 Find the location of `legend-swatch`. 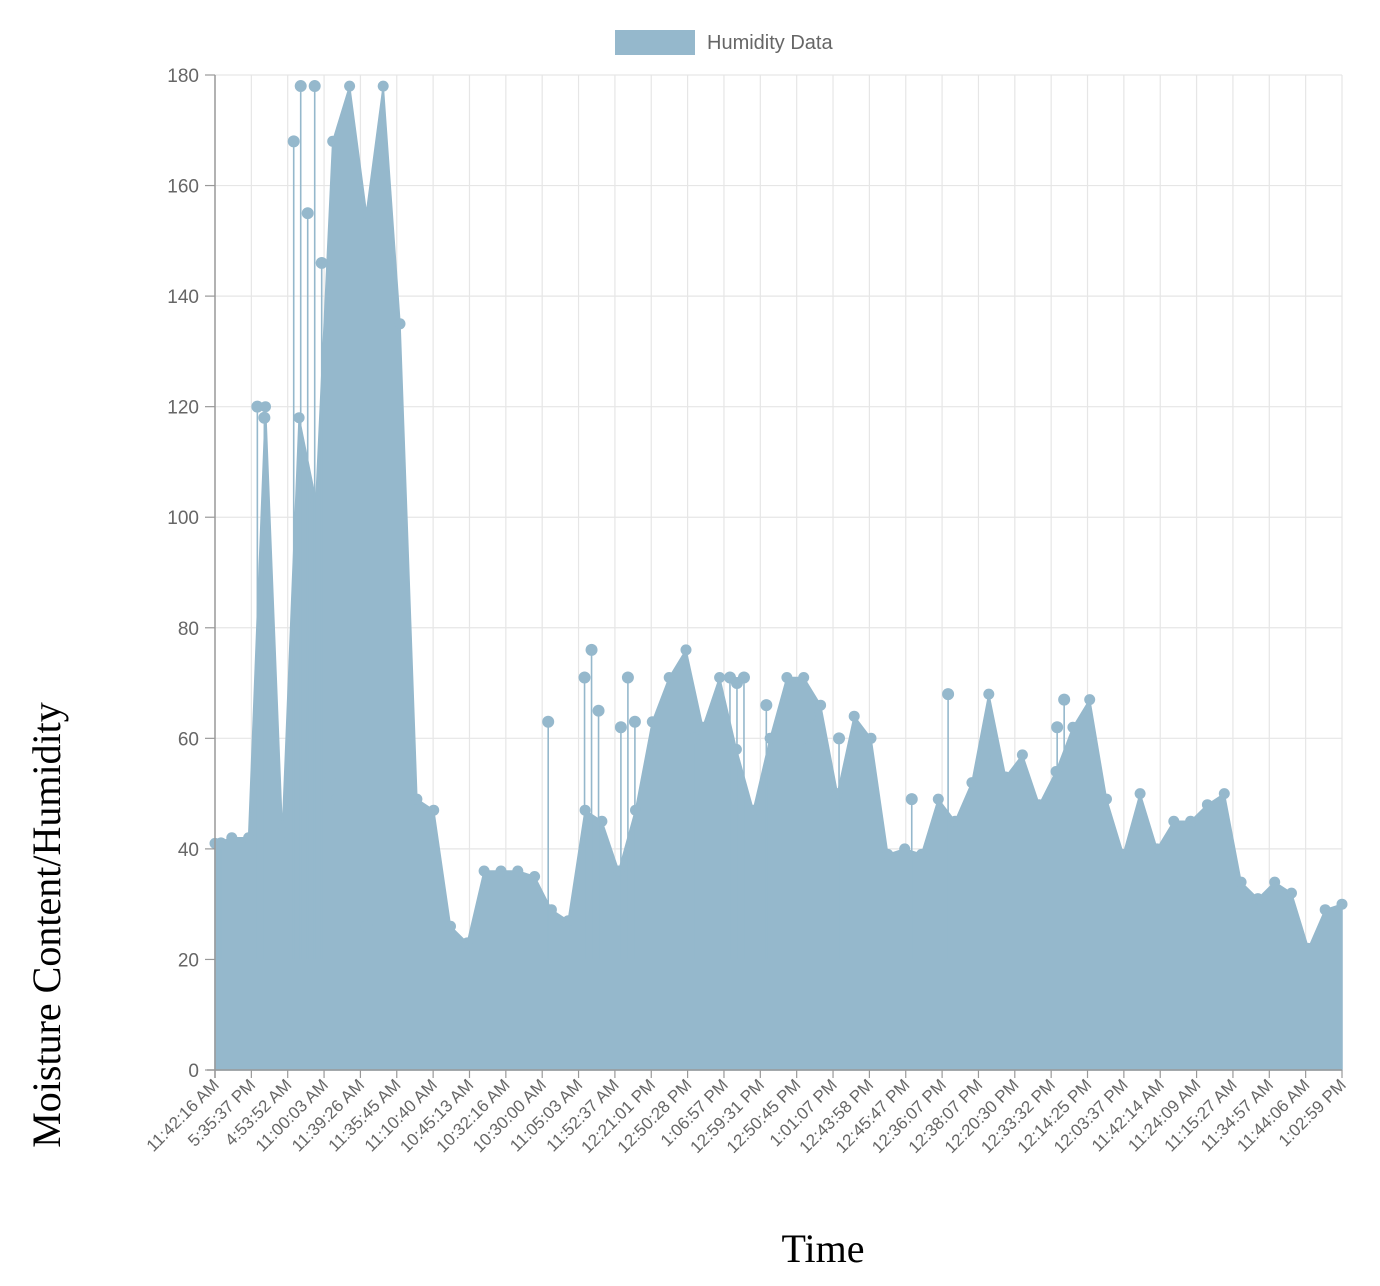

legend-swatch is located at coordinates (655, 42).